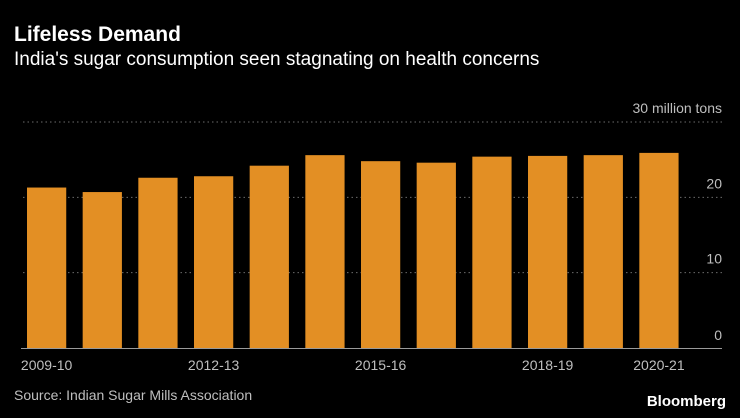 The height and width of the screenshot is (418, 740). Describe the element at coordinates (714, 259) in the screenshot. I see `y-tick-label-10: 10` at that location.